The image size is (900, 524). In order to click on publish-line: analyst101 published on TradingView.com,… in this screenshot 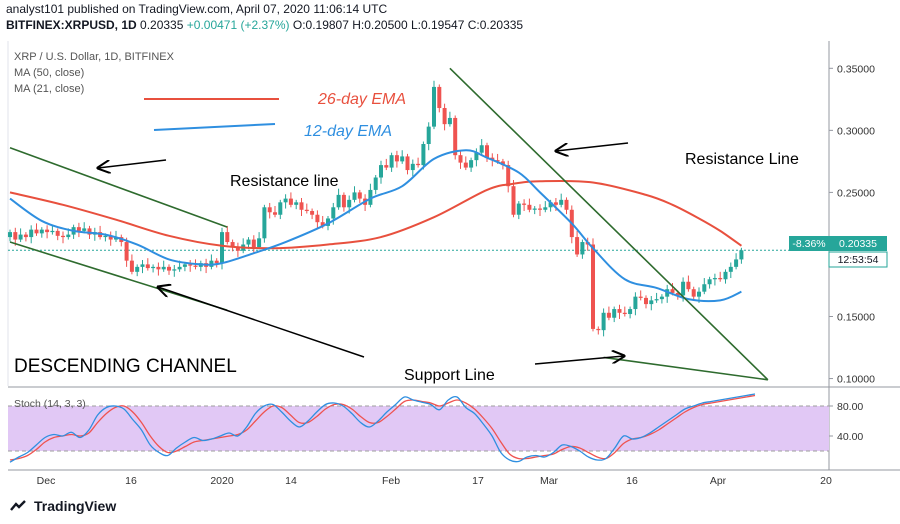, I will do `click(197, 9)`.